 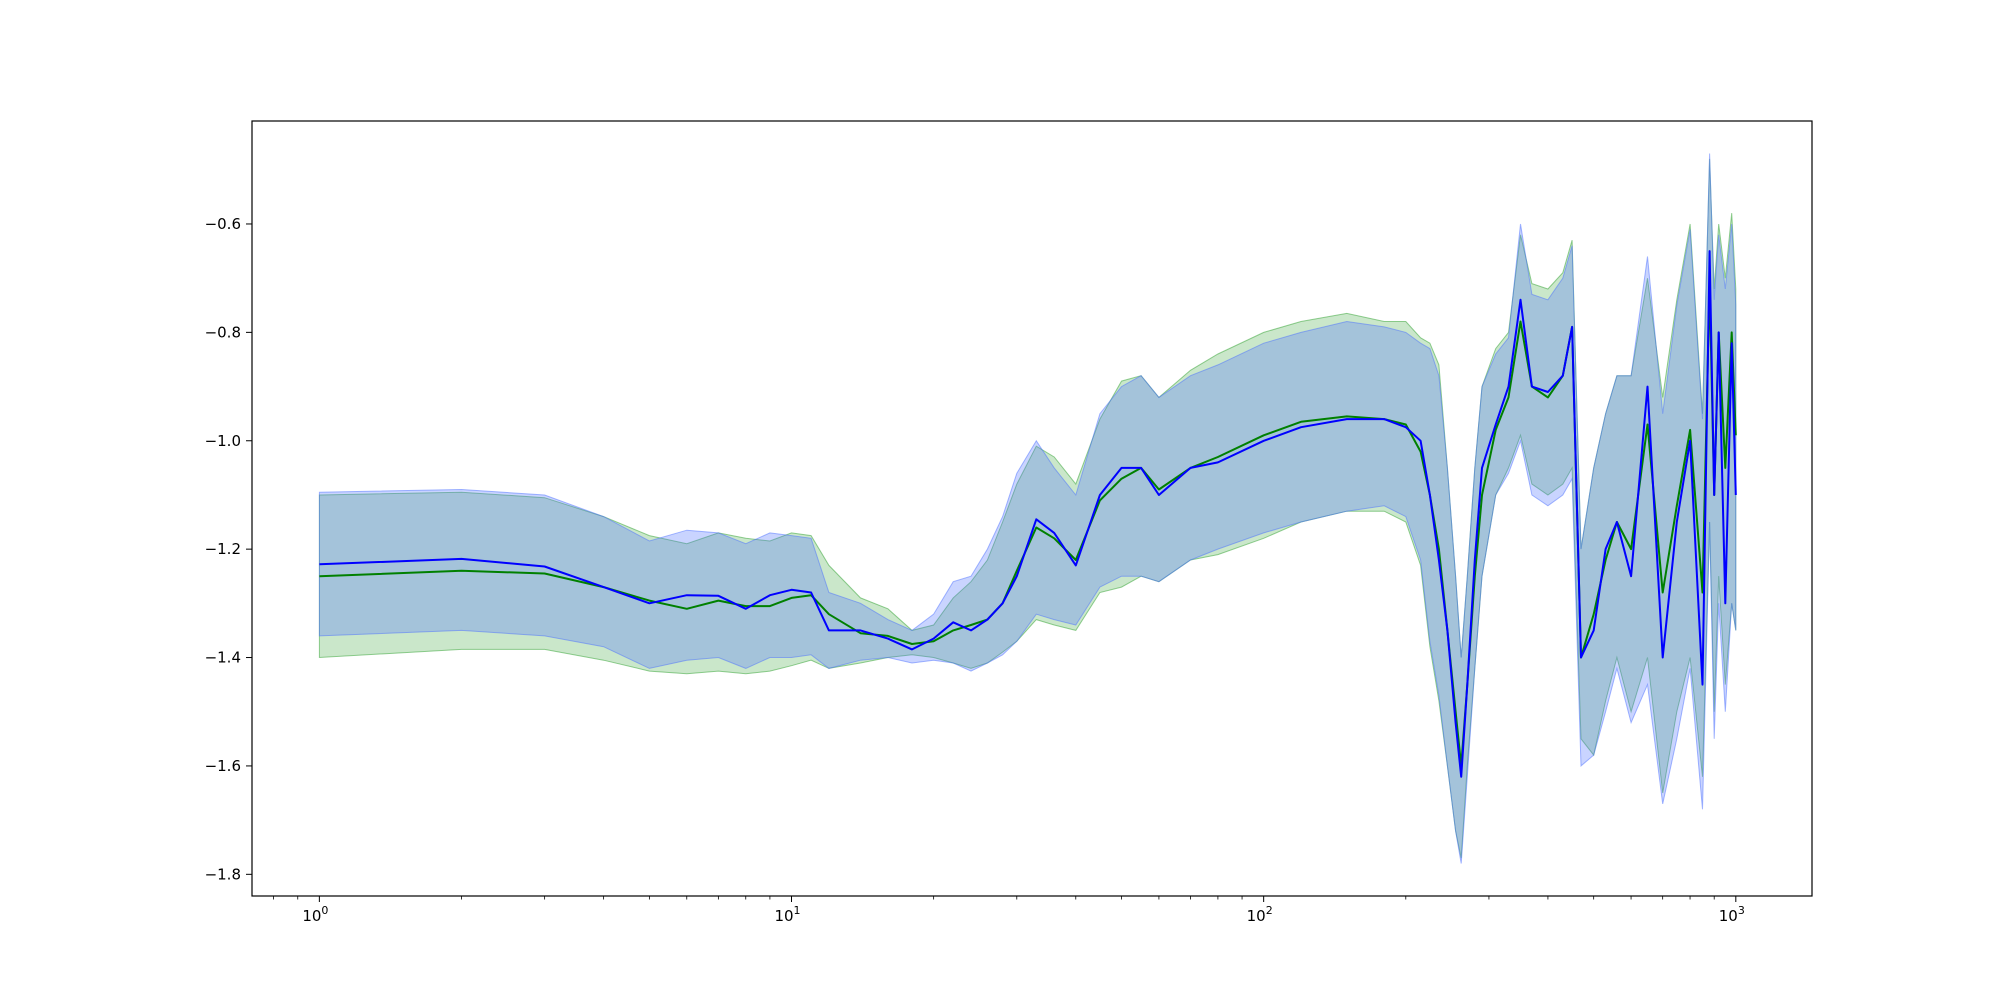 What do you see at coordinates (1260, 914) in the screenshot?
I see `x-tick-label-2: 10²` at bounding box center [1260, 914].